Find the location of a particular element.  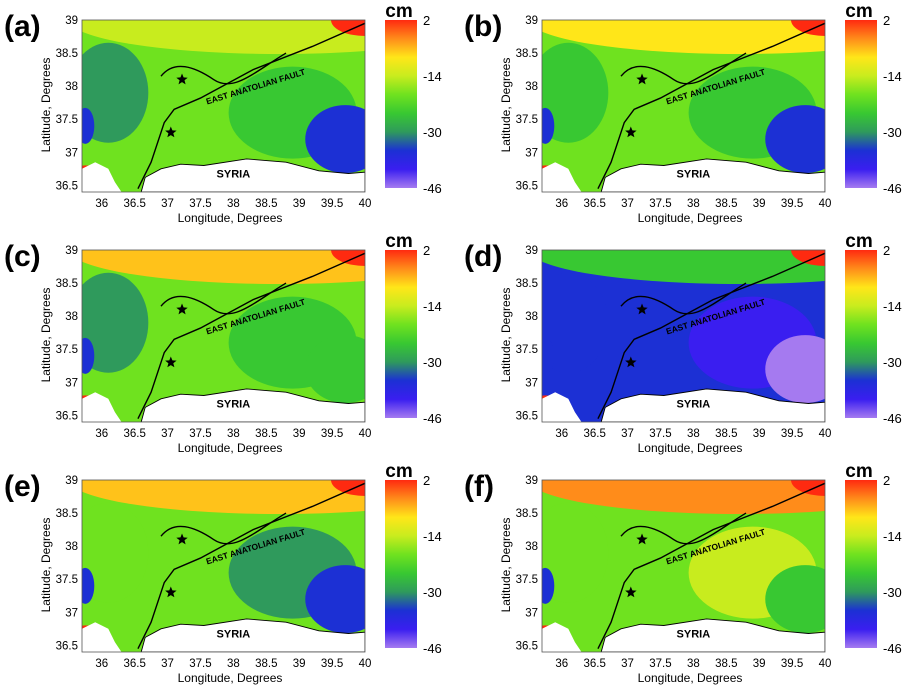

panel-letter: (c) is located at coordinates (22, 256).